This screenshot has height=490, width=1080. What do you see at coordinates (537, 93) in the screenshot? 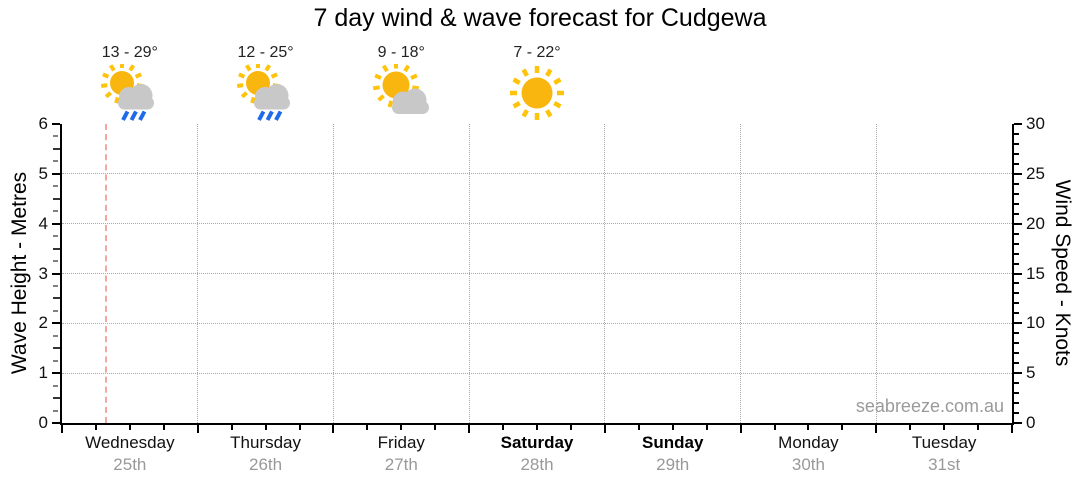
I see `sun-icon` at bounding box center [537, 93].